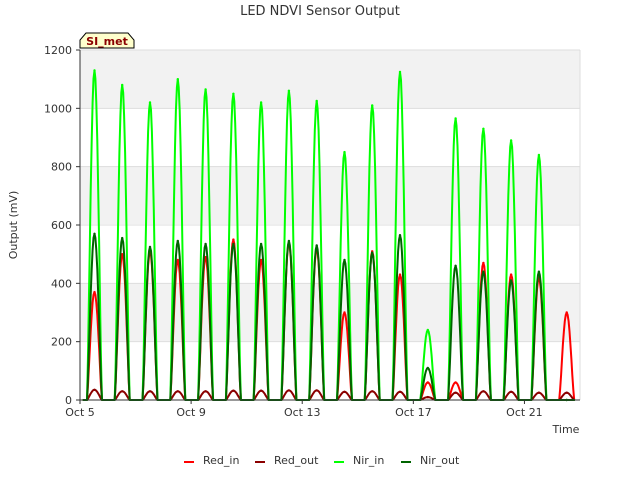  I want to click on legend-item: Red_in, so click(211, 460).